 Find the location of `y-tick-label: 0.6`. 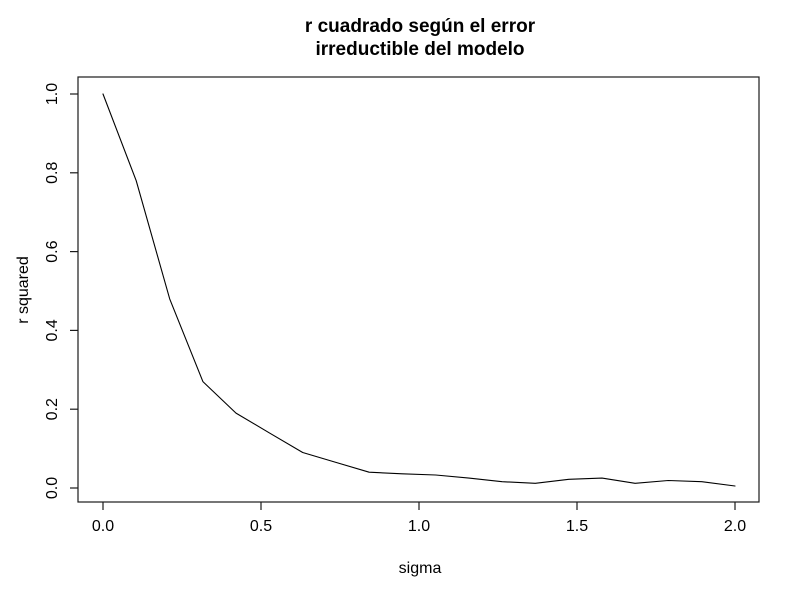

y-tick-label: 0.6 is located at coordinates (52, 251).